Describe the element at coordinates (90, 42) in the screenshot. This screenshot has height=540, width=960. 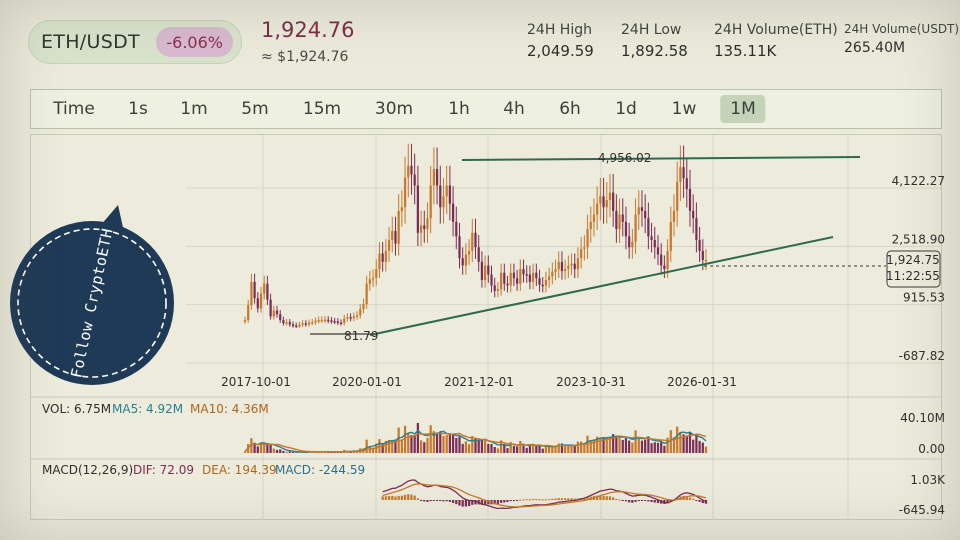
I see `pair-name: ETH/USDT` at that location.